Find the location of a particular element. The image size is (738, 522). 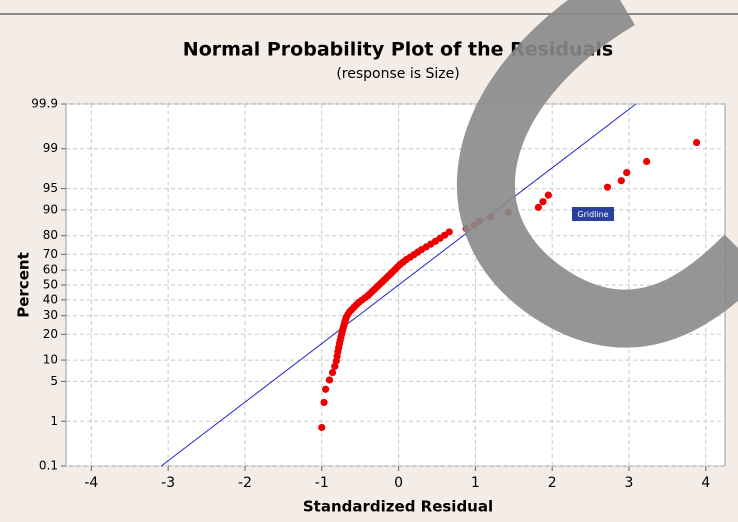

x-tick-label: -1 is located at coordinates (322, 483).